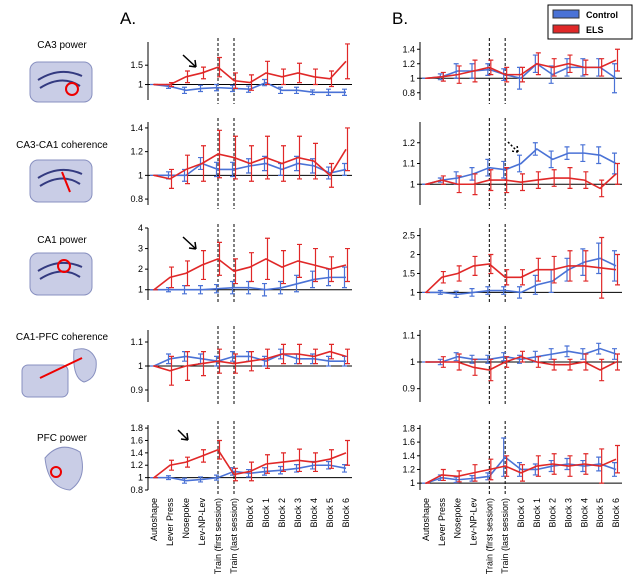 The width and height of the screenshot is (641, 574). Describe the element at coordinates (140, 228) in the screenshot. I see `y-tick-label: 4` at that location.